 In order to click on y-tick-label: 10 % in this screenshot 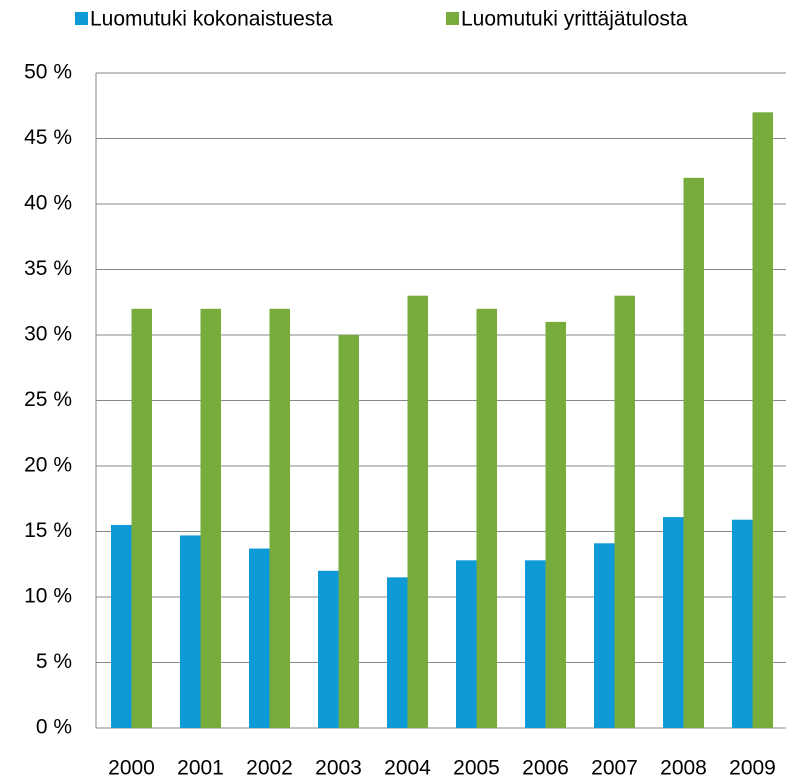, I will do `click(48, 596)`.